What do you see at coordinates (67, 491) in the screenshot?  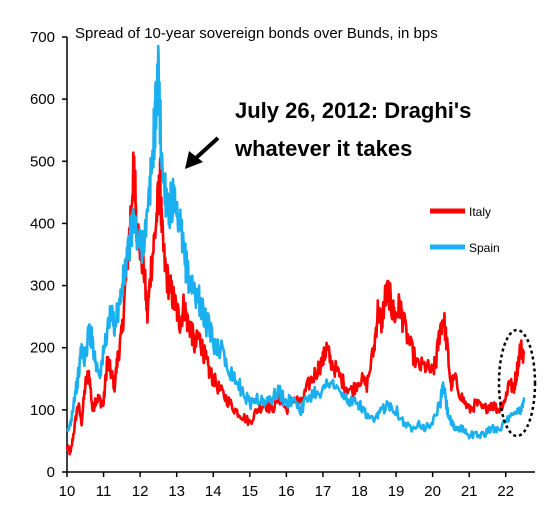 I see `x-tick-label: 10` at bounding box center [67, 491].